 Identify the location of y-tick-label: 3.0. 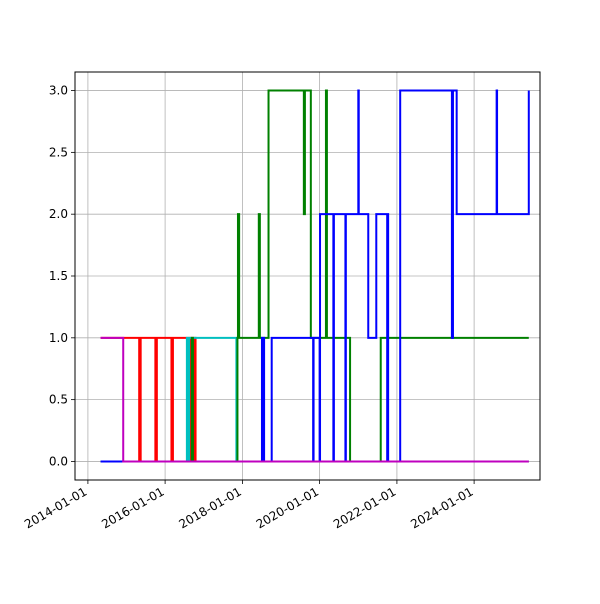
(58, 91).